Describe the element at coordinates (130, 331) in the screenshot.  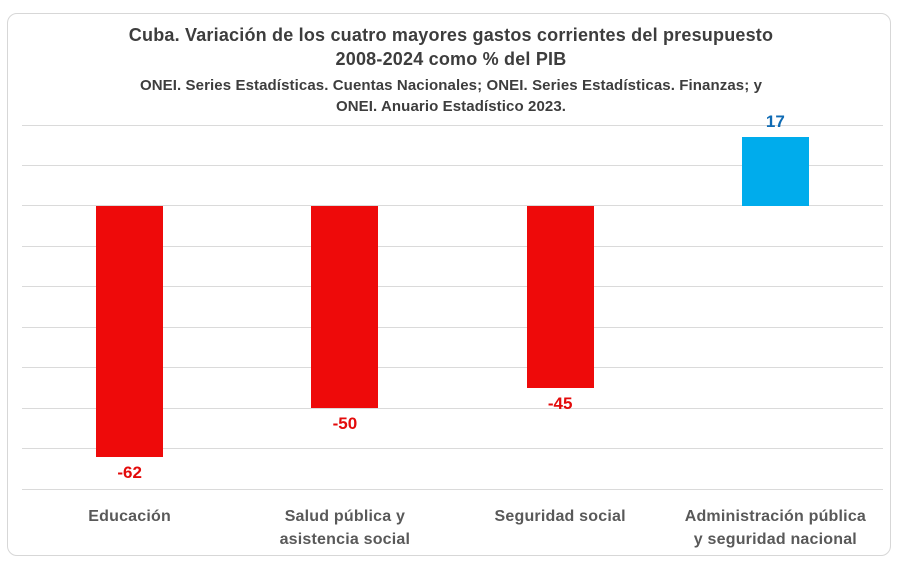
I see `bar-educacion` at that location.